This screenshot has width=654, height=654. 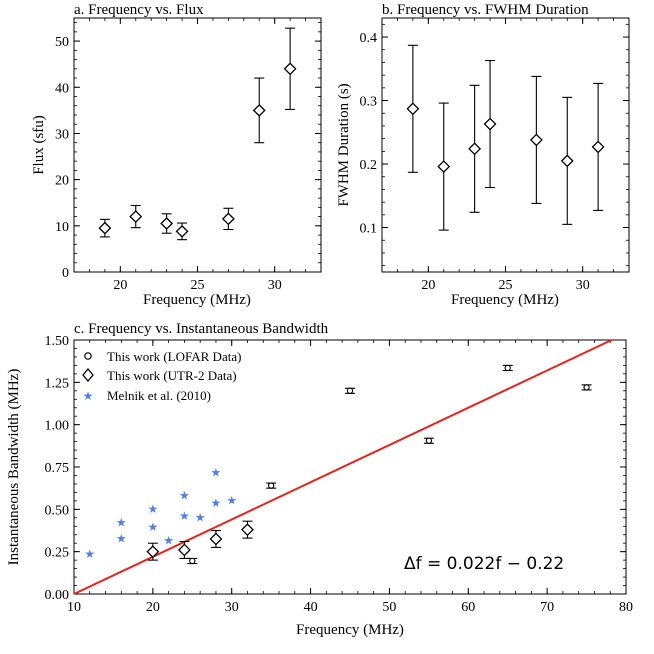 What do you see at coordinates (139, 10) in the screenshot?
I see `panel-a-title: a. Frequency vs. Flux` at bounding box center [139, 10].